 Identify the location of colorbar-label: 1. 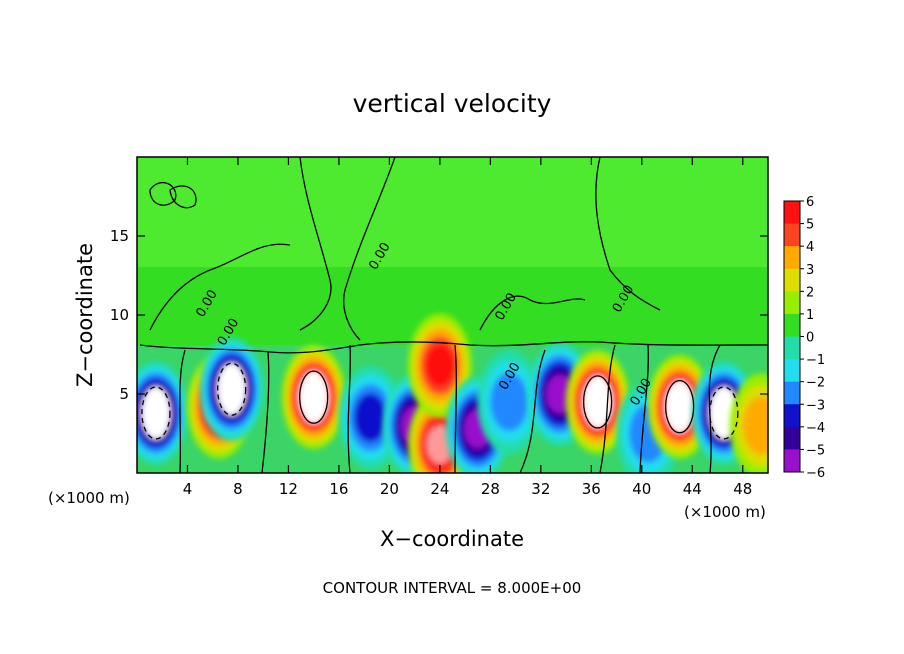
(810, 315).